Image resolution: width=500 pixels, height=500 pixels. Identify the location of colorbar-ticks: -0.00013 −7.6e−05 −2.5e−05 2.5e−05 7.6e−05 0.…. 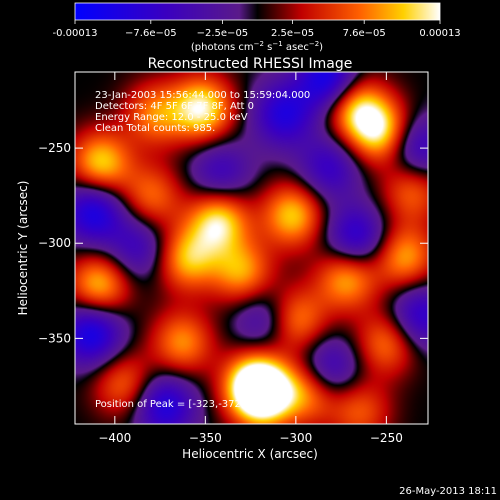
(257, 29).